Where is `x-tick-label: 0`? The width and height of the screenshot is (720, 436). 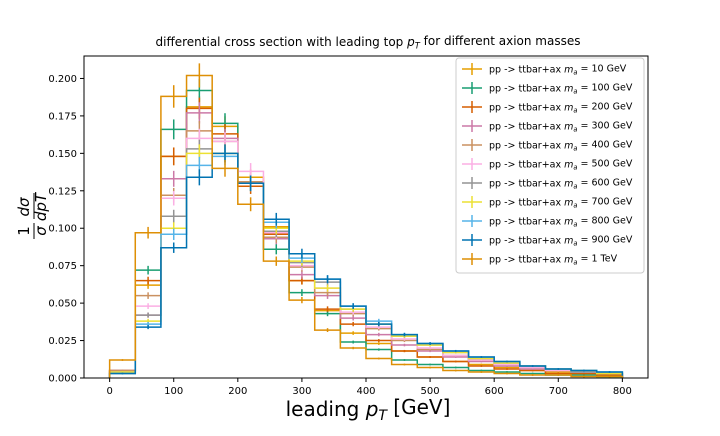 x-tick-label: 0 is located at coordinates (109, 391).